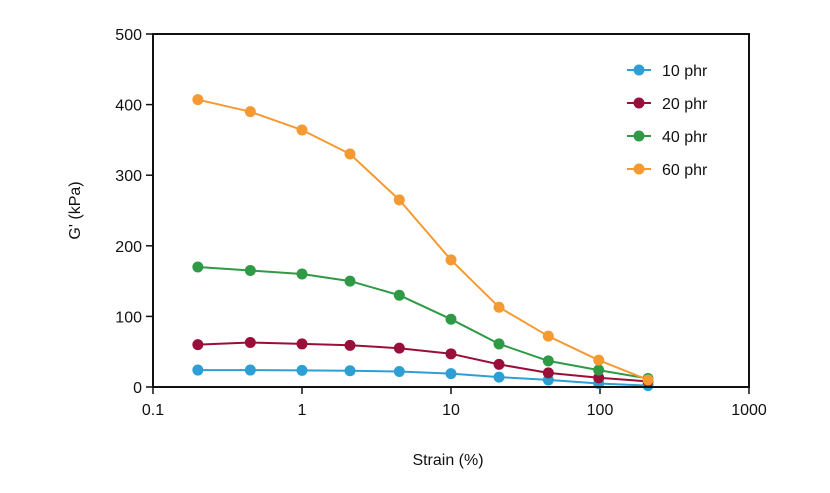 The height and width of the screenshot is (493, 830). What do you see at coordinates (749, 410) in the screenshot?
I see `x-tick-label: 1000` at bounding box center [749, 410].